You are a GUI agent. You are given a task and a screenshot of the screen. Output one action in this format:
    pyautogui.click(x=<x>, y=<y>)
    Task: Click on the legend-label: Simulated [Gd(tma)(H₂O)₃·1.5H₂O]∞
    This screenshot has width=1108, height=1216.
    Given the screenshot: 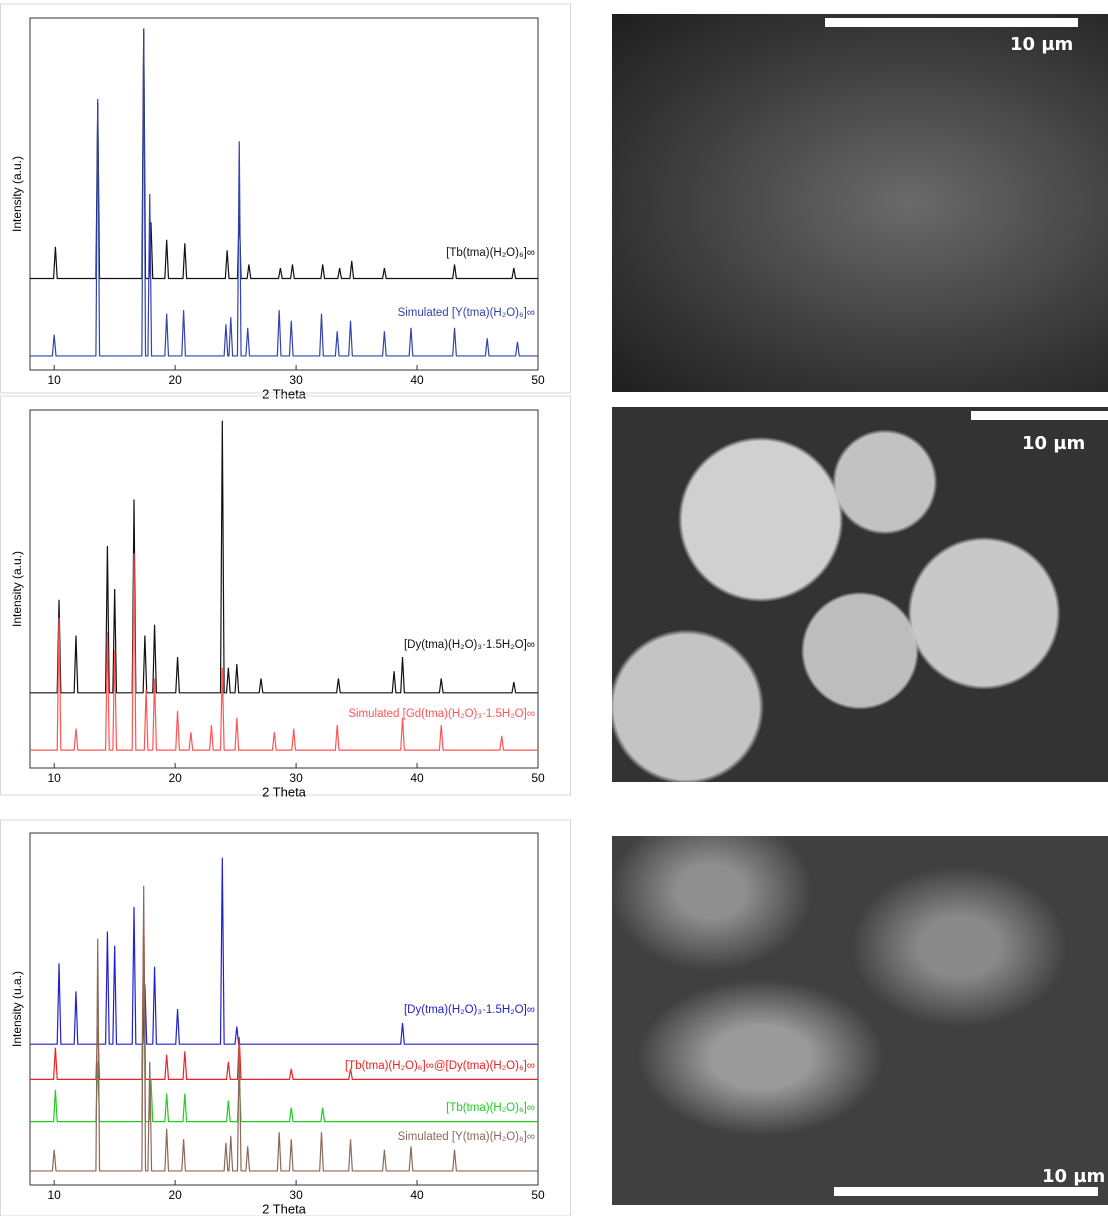 What is the action you would take?
    pyautogui.click(x=441, y=714)
    